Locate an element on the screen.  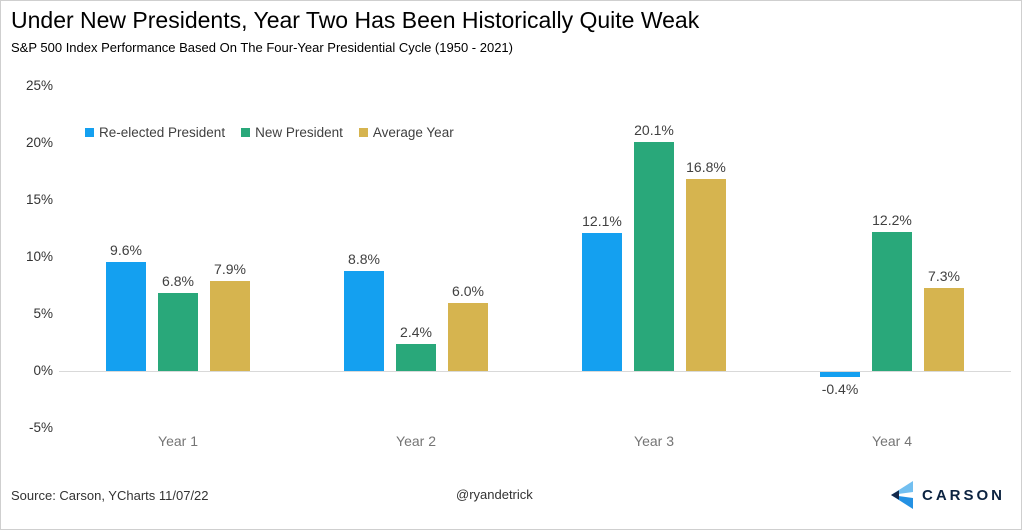
bar-value-label: 7.9% is located at coordinates (230, 269).